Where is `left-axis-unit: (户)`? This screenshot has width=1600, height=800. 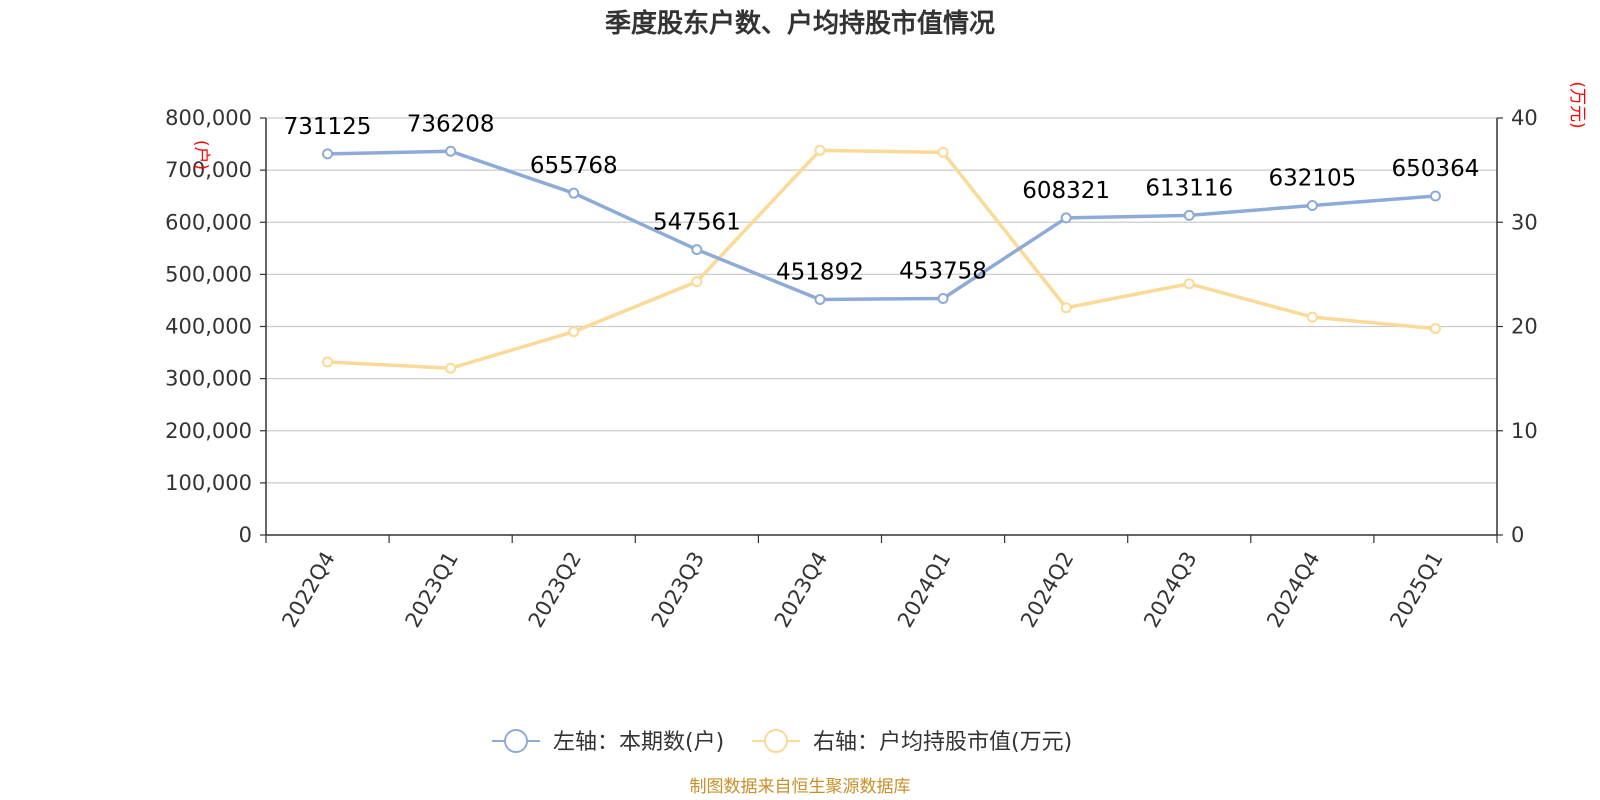
left-axis-unit: (户) is located at coordinates (201, 155).